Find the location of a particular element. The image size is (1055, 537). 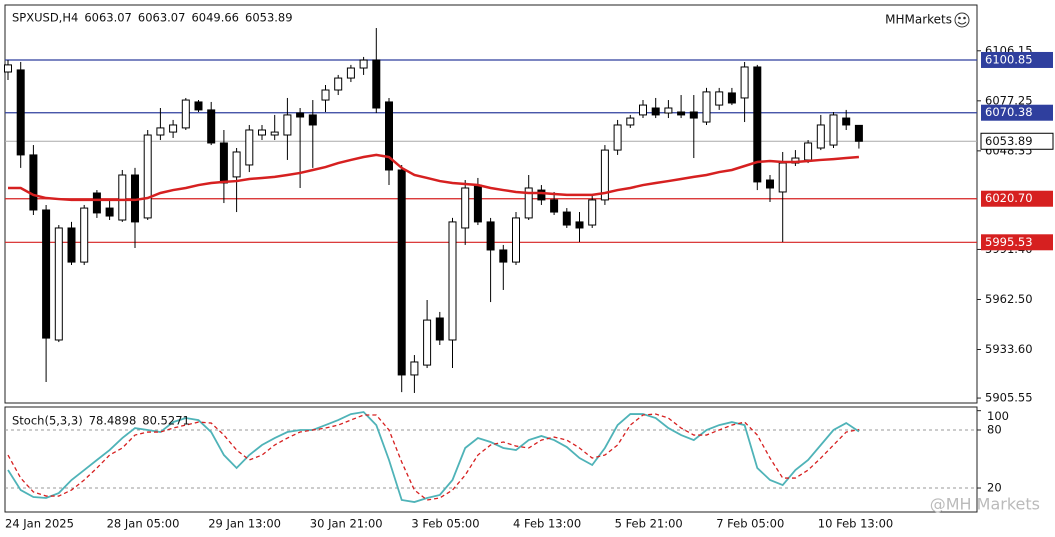

y-tick-label: 100 is located at coordinates (998, 416).